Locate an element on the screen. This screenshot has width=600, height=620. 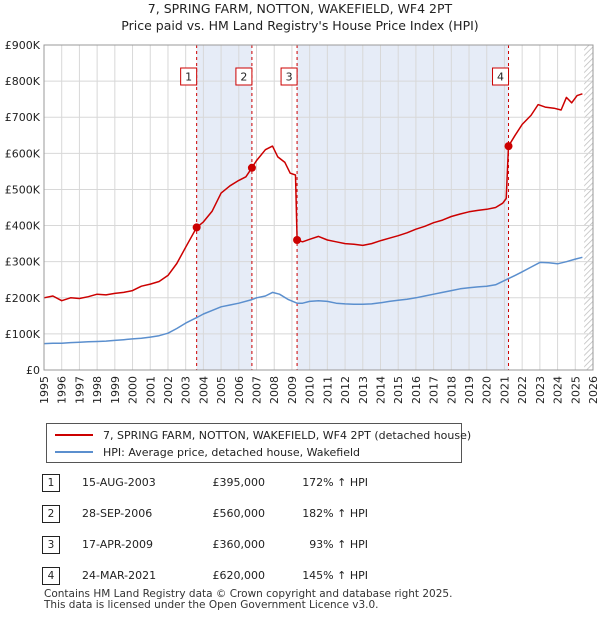
x-tick-label: 2017 is located at coordinates (434, 390).